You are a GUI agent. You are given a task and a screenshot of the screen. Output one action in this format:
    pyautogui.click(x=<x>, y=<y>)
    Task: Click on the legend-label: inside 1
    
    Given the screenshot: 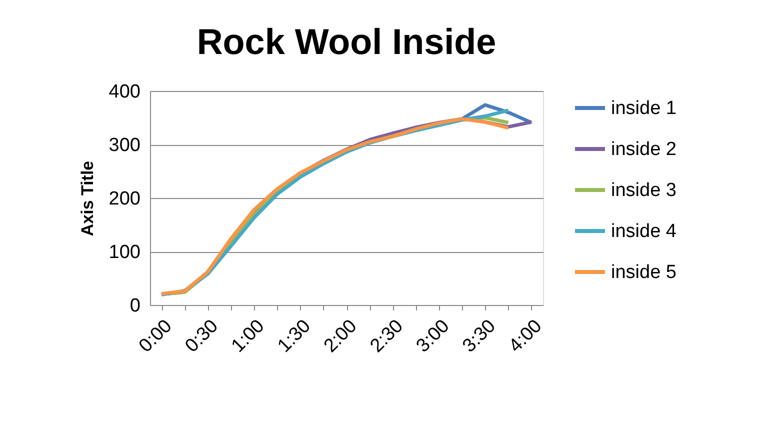 What is the action you would take?
    pyautogui.click(x=643, y=108)
    